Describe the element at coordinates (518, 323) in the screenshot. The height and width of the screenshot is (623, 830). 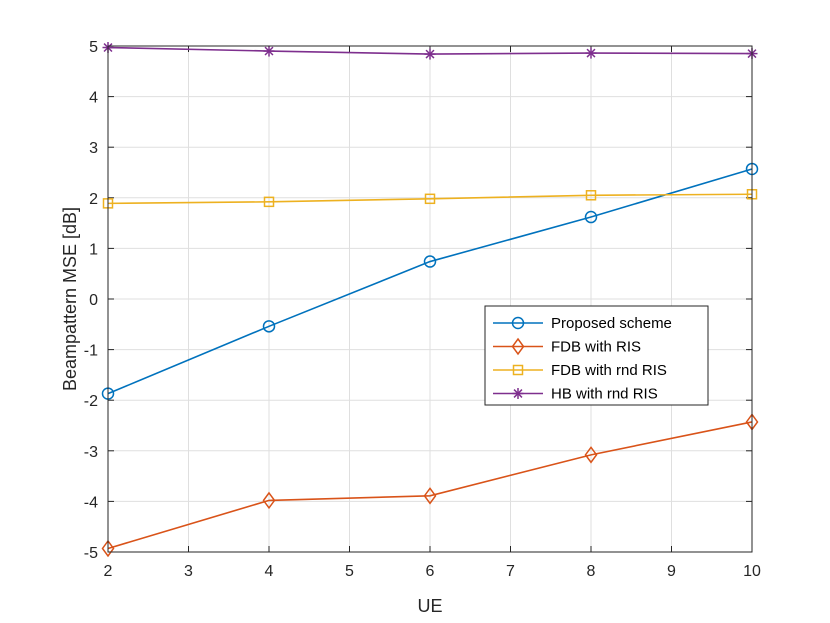
I see `legend-marker-proposed-scheme` at that location.